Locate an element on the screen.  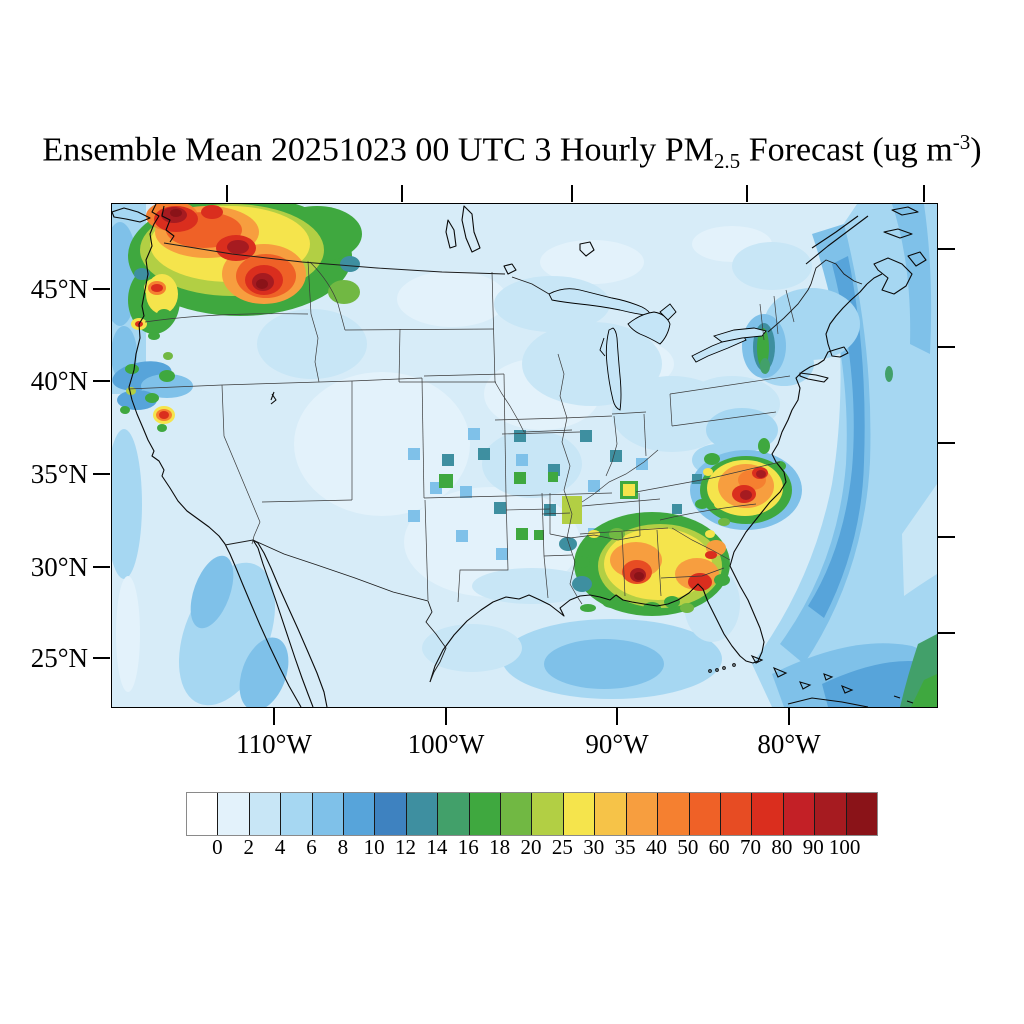
colorbar-tick-label: 60 is located at coordinates (719, 847).